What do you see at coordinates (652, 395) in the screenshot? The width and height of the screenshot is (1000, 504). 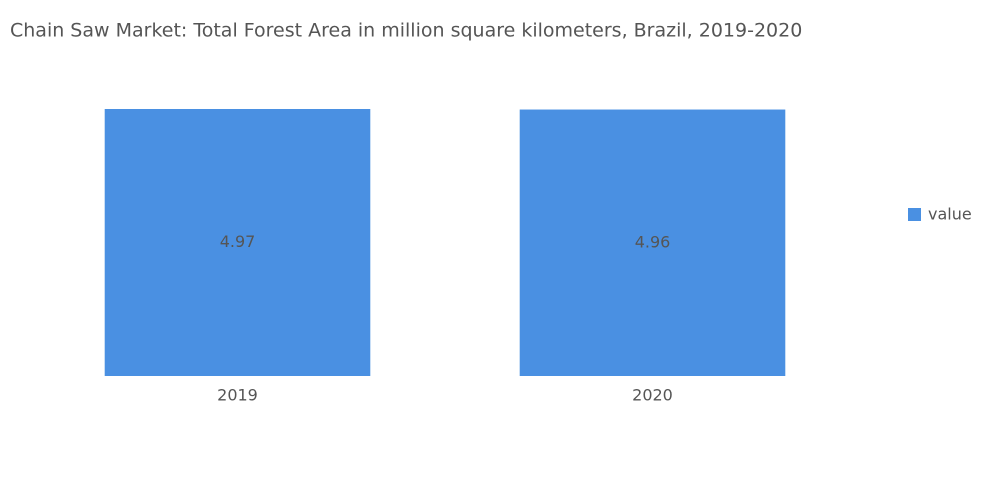 I see `x-tick-label: 2020` at bounding box center [652, 395].